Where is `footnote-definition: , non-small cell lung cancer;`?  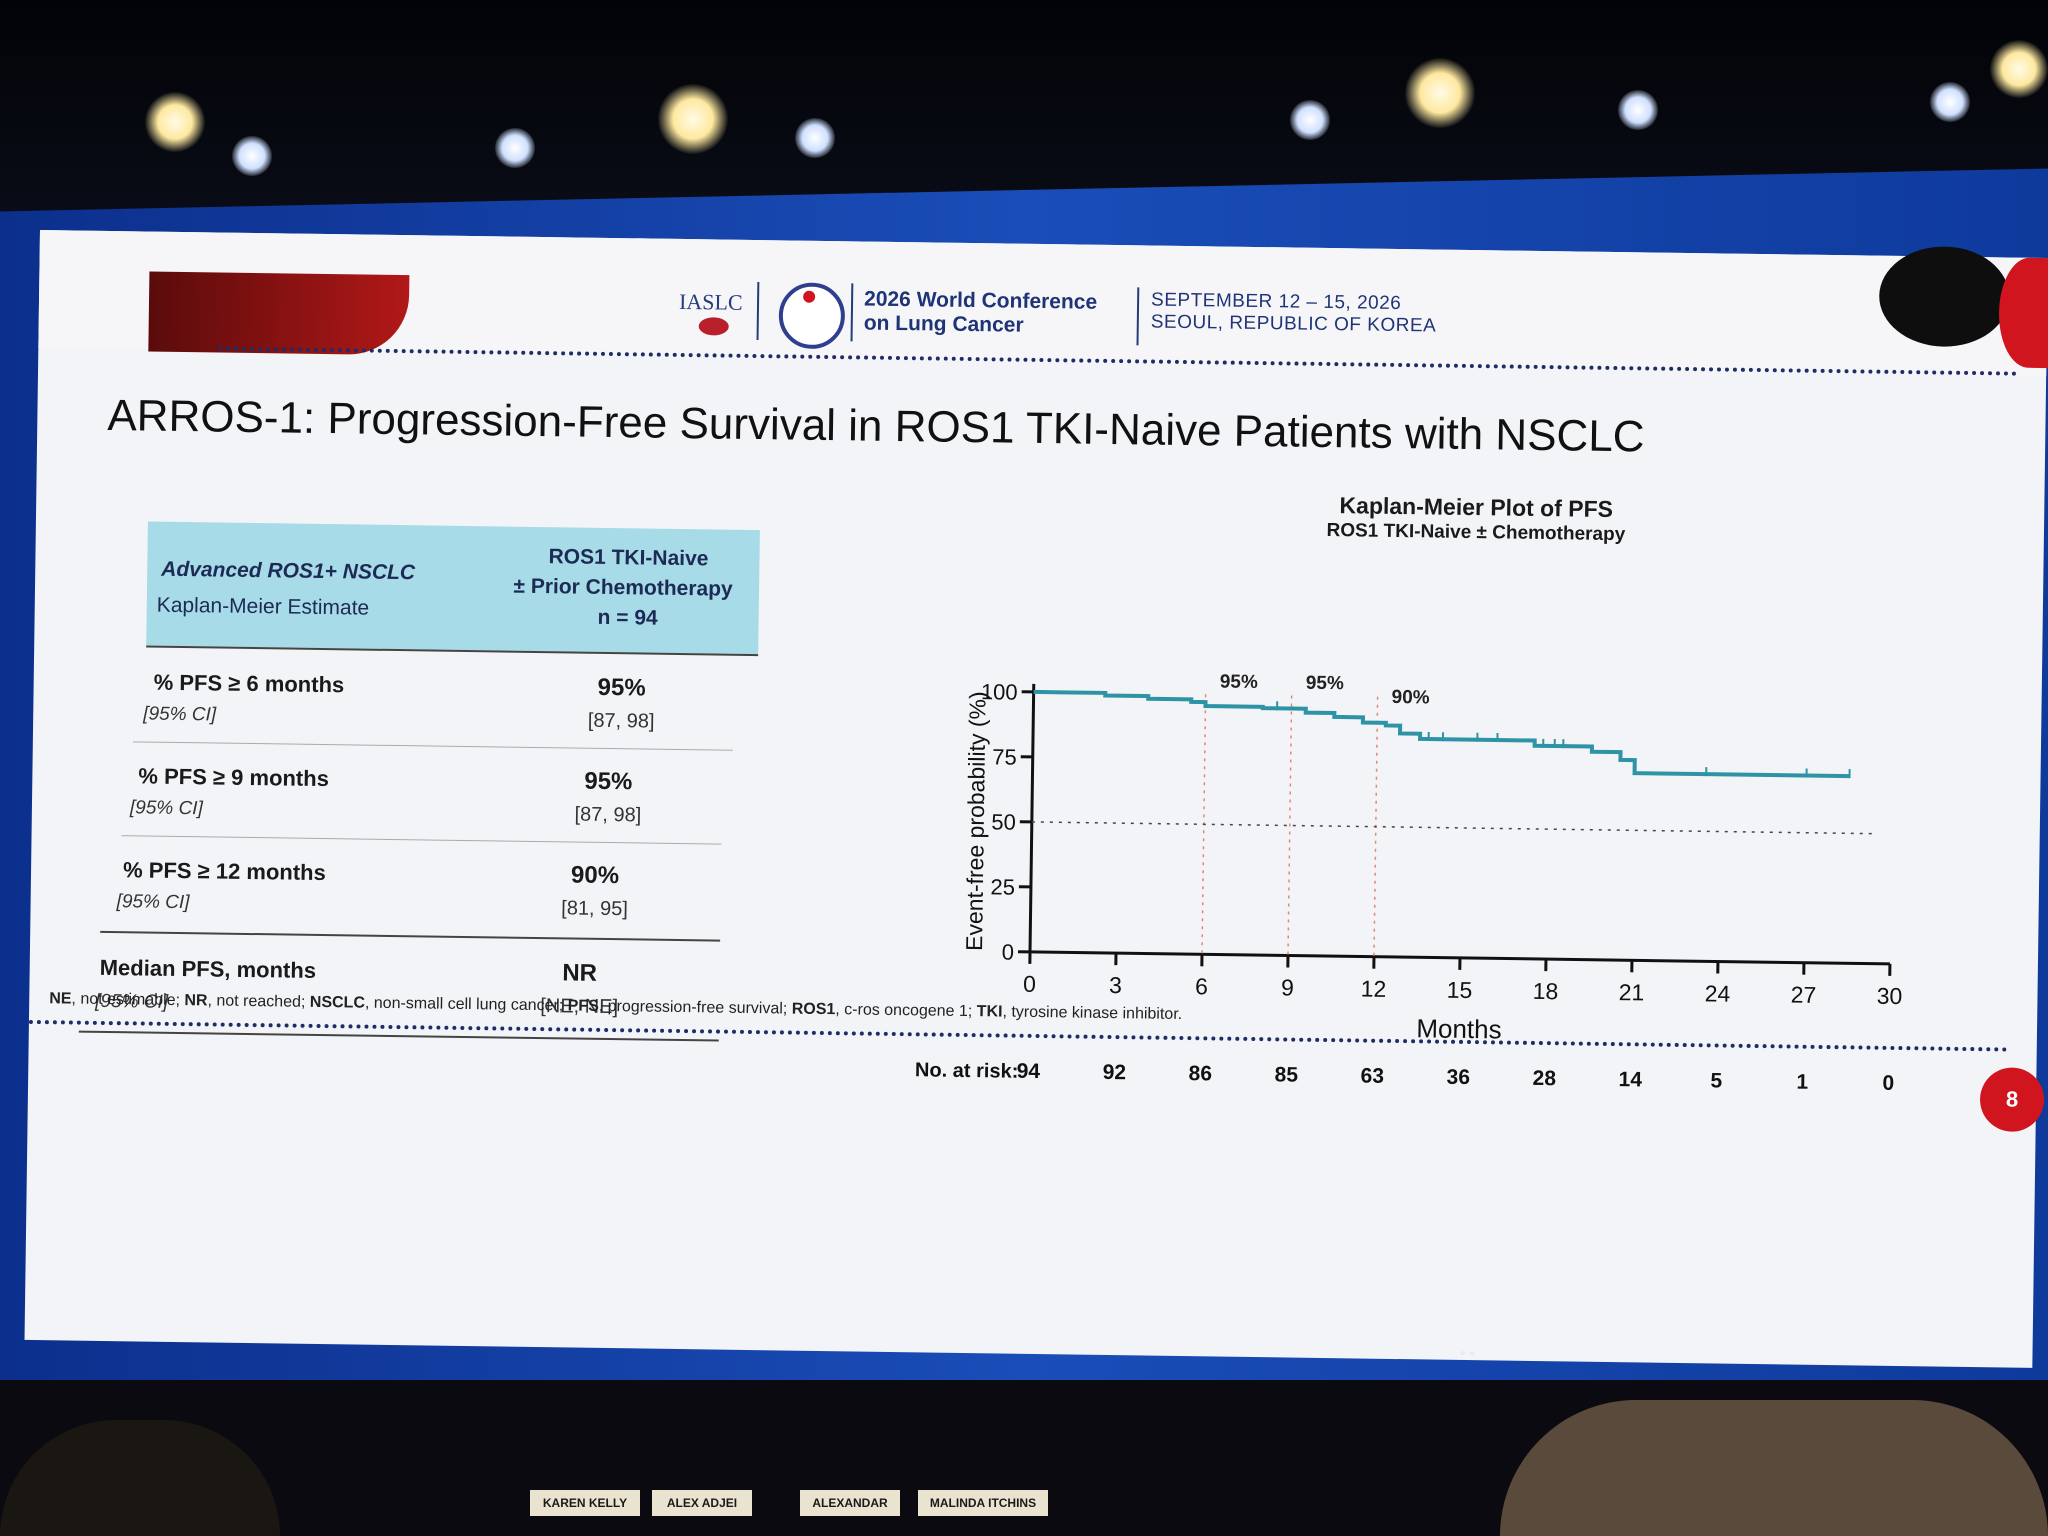 footnote-definition: , non-small cell lung cancer; is located at coordinates (466, 1004).